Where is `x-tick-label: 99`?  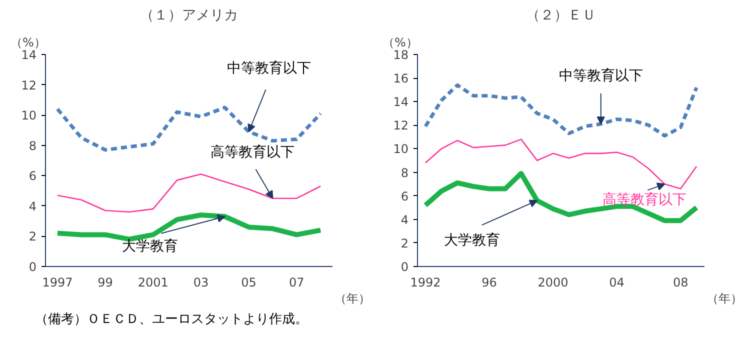
x-tick-label: 99 is located at coordinates (105, 283).